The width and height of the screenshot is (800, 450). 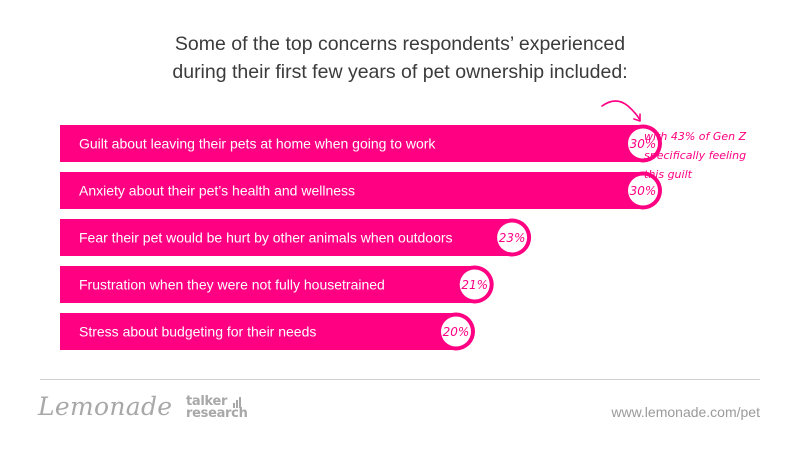 I want to click on category-label: Stress about budgeting for their needs, so click(x=197, y=332).